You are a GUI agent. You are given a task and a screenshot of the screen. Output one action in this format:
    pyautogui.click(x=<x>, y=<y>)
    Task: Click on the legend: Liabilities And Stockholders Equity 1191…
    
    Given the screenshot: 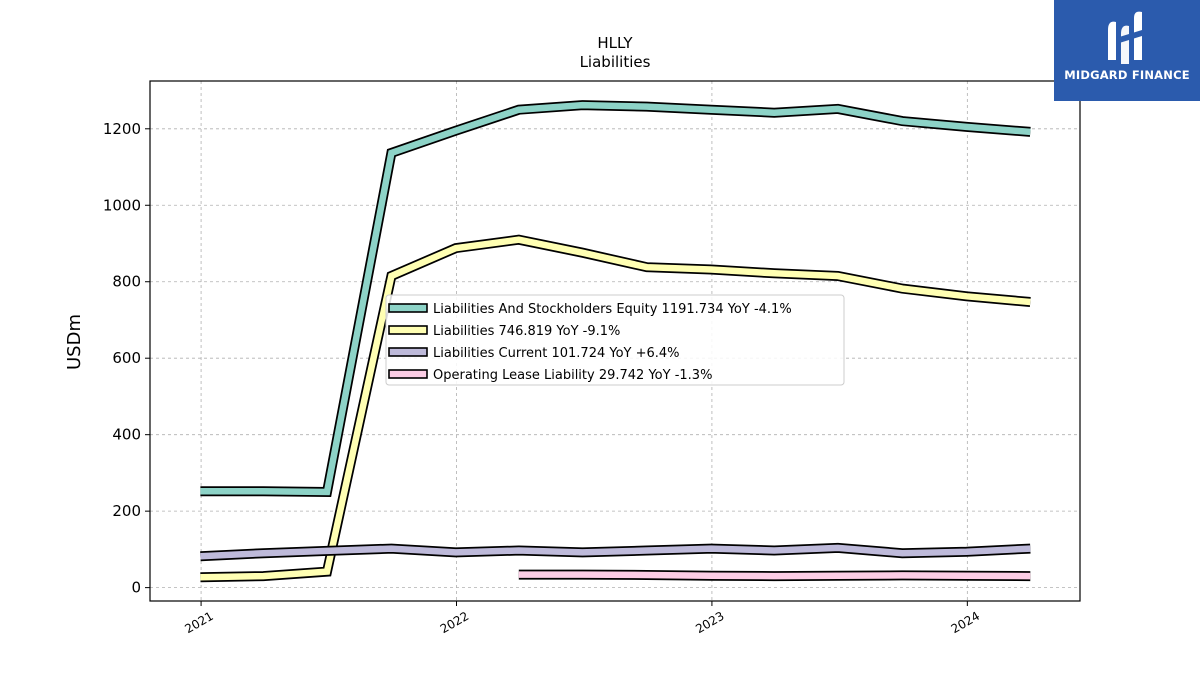 What is the action you would take?
    pyautogui.click(x=615, y=340)
    